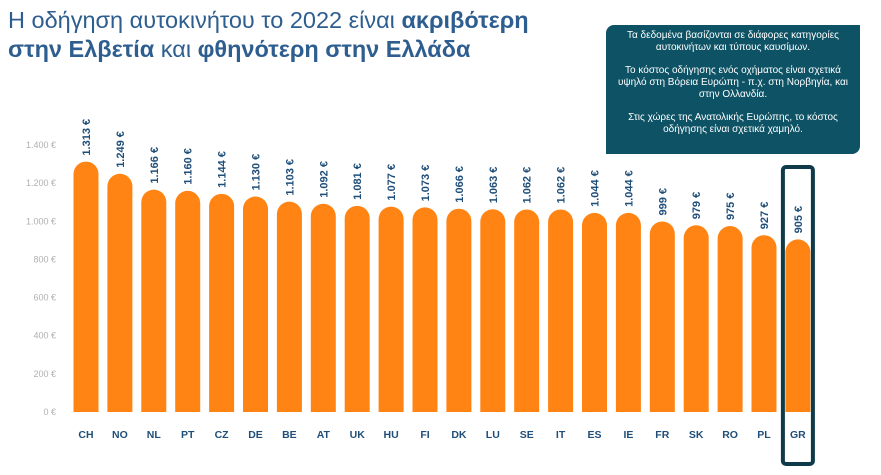 The height and width of the screenshot is (475, 881). I want to click on value-label: 1.077 €, so click(392, 182).